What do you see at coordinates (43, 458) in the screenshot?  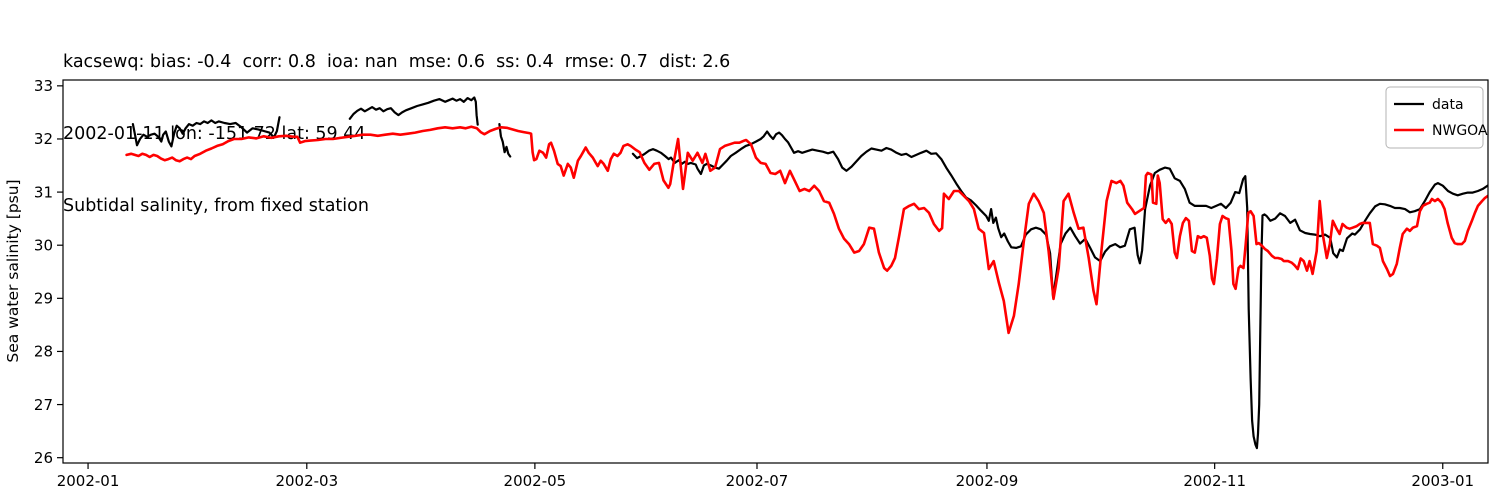 I see `y-tick-label: 26` at bounding box center [43, 458].